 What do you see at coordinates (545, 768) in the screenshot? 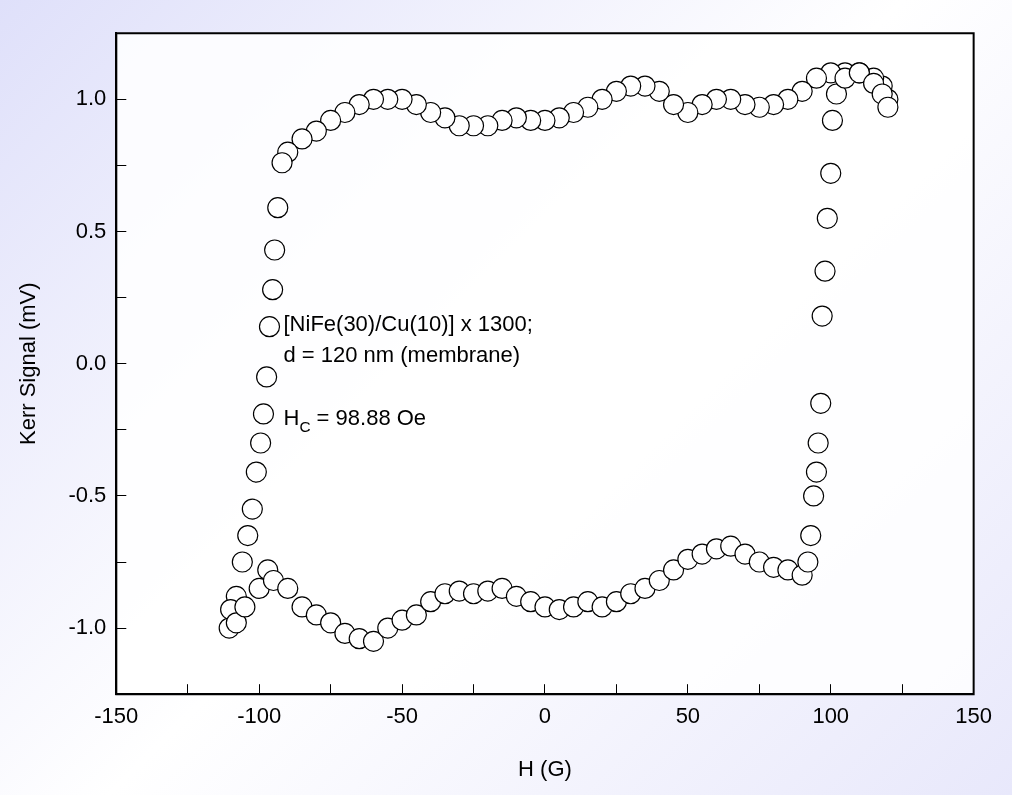
I see `x-axis-title: H (G)` at bounding box center [545, 768].